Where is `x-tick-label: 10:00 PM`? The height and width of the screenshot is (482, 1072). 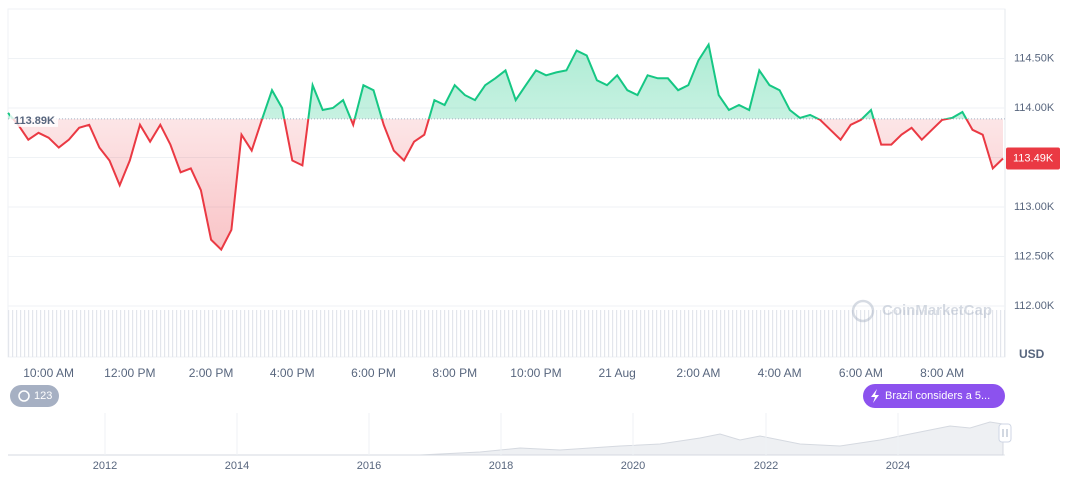
x-tick-label: 10:00 PM is located at coordinates (535, 373).